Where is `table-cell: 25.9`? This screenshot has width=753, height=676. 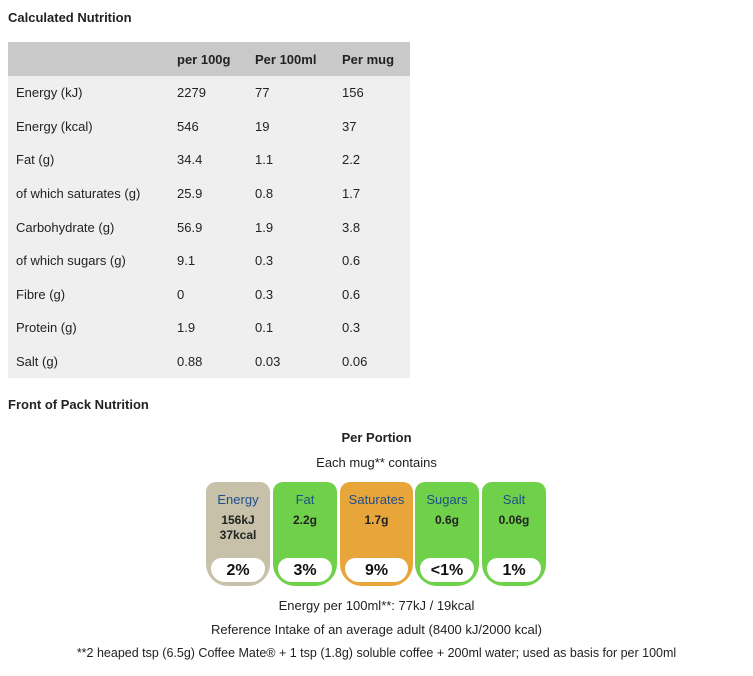
table-cell: 25.9 is located at coordinates (190, 194).